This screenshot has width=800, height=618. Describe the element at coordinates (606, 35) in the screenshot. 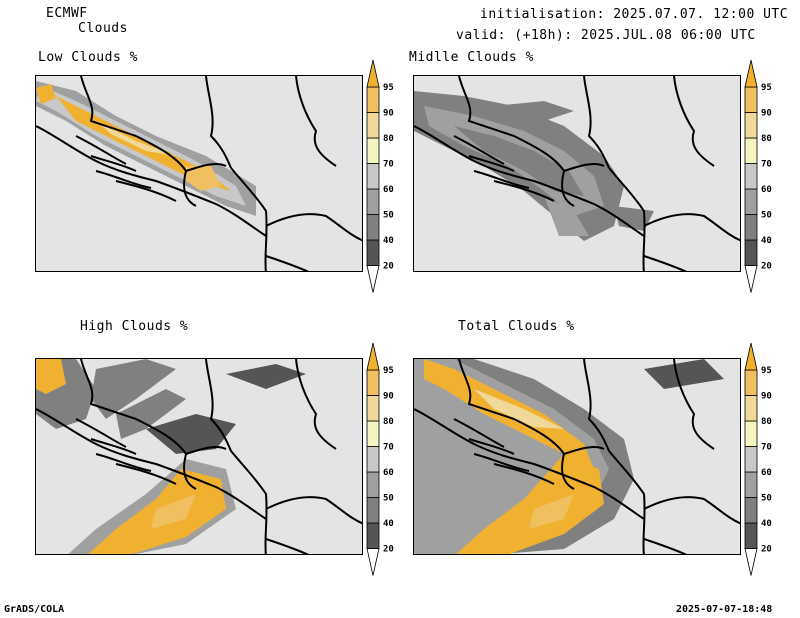

I see `valid-time: valid: (+18h): 2025.JUL.08 06:00 UTC` at that location.